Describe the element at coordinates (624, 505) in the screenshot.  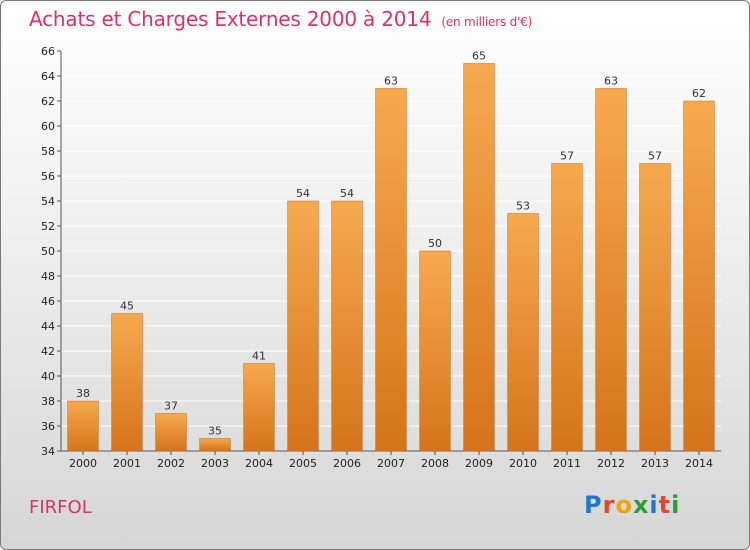
I see `logo-letter: o` at that location.